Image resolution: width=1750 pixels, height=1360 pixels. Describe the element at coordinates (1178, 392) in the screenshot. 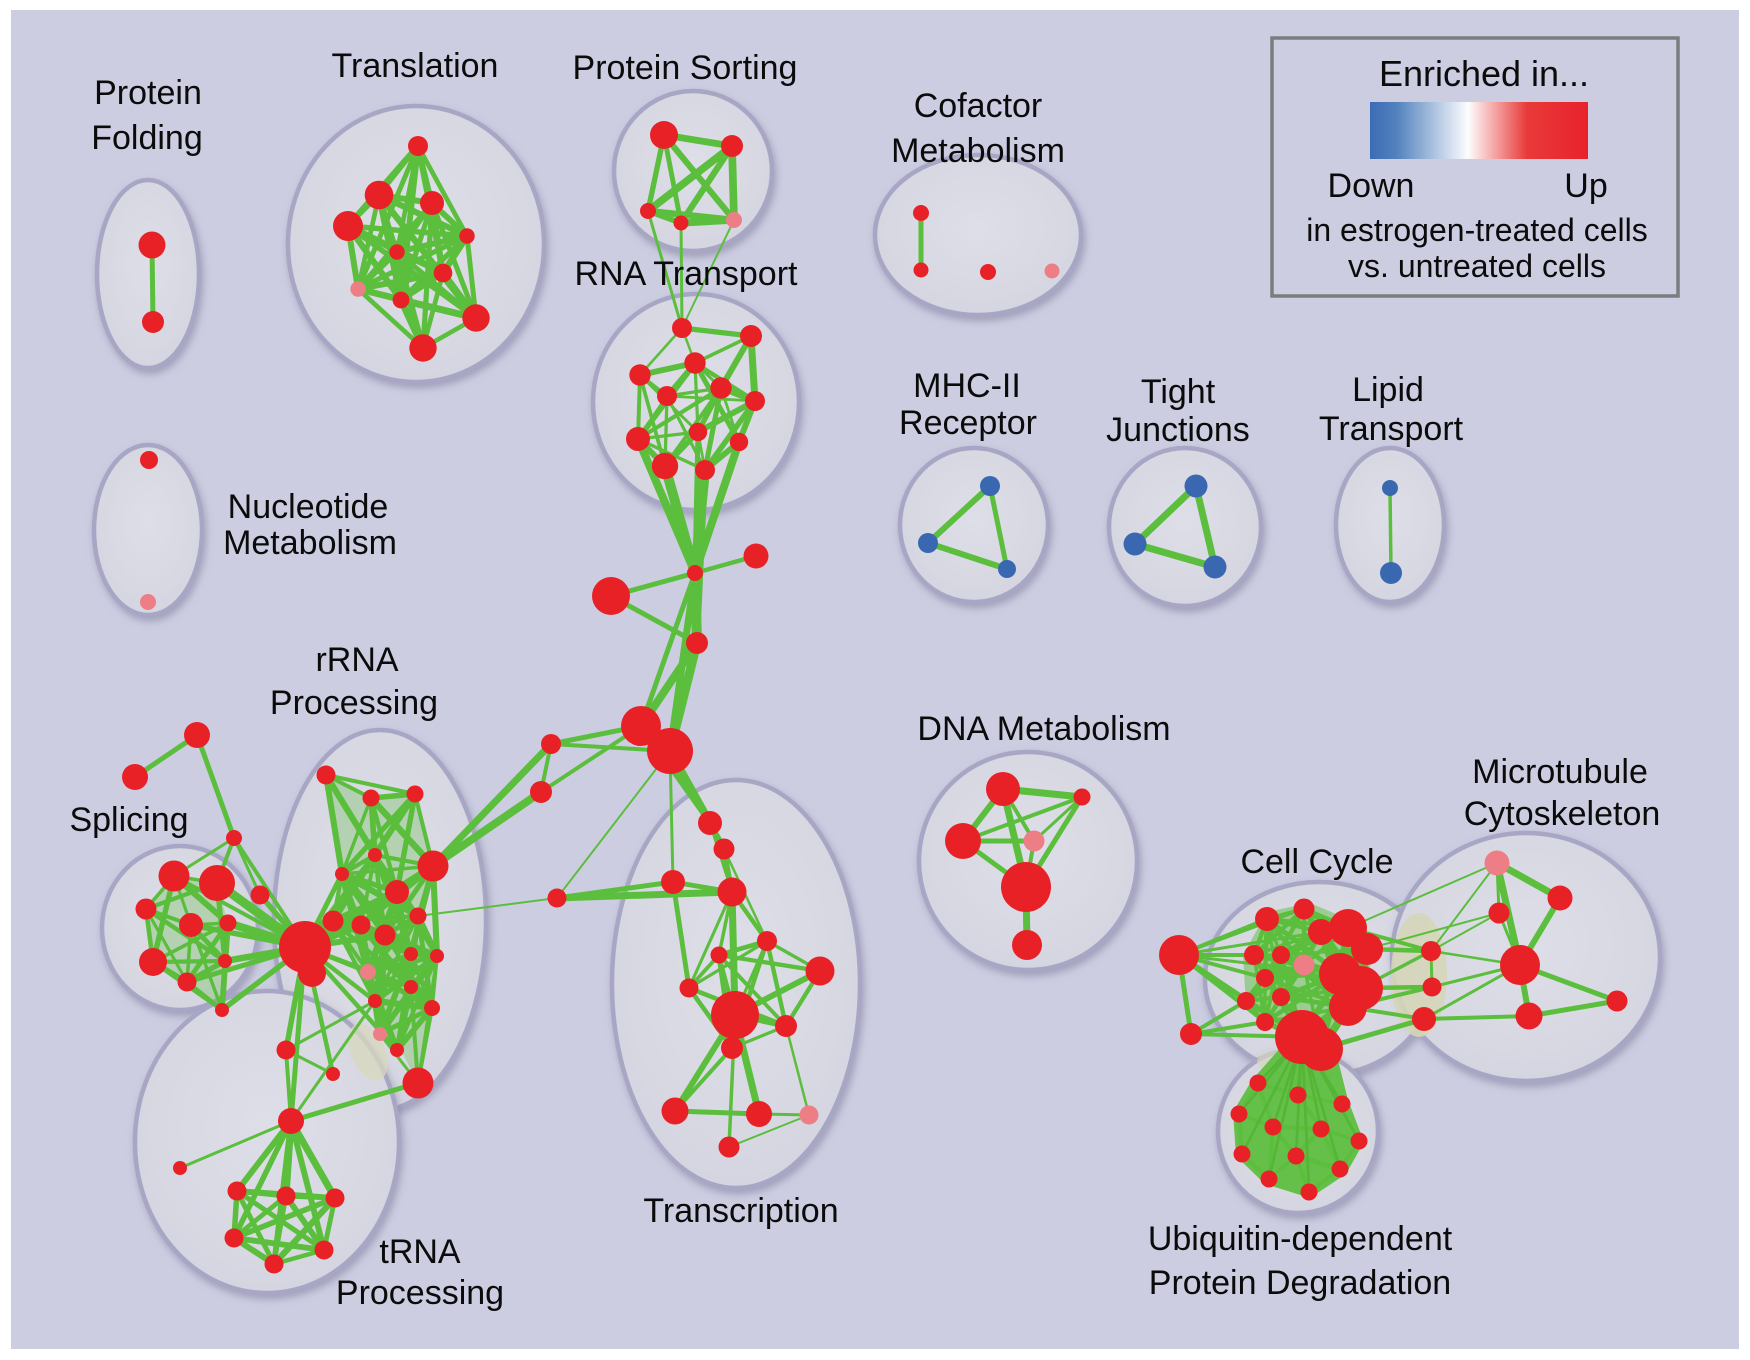

I see `svg-text: Tight` at that location.